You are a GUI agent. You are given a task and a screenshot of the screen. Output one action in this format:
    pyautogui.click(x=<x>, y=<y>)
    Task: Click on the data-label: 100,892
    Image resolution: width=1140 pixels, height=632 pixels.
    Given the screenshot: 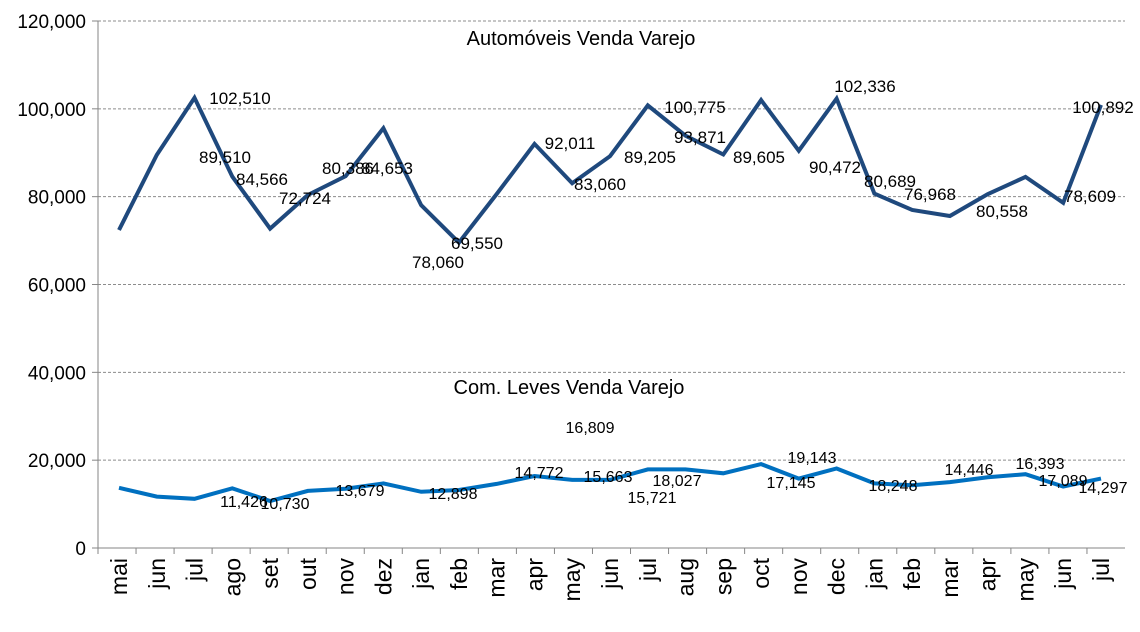 What is the action you would take?
    pyautogui.click(x=1102, y=107)
    